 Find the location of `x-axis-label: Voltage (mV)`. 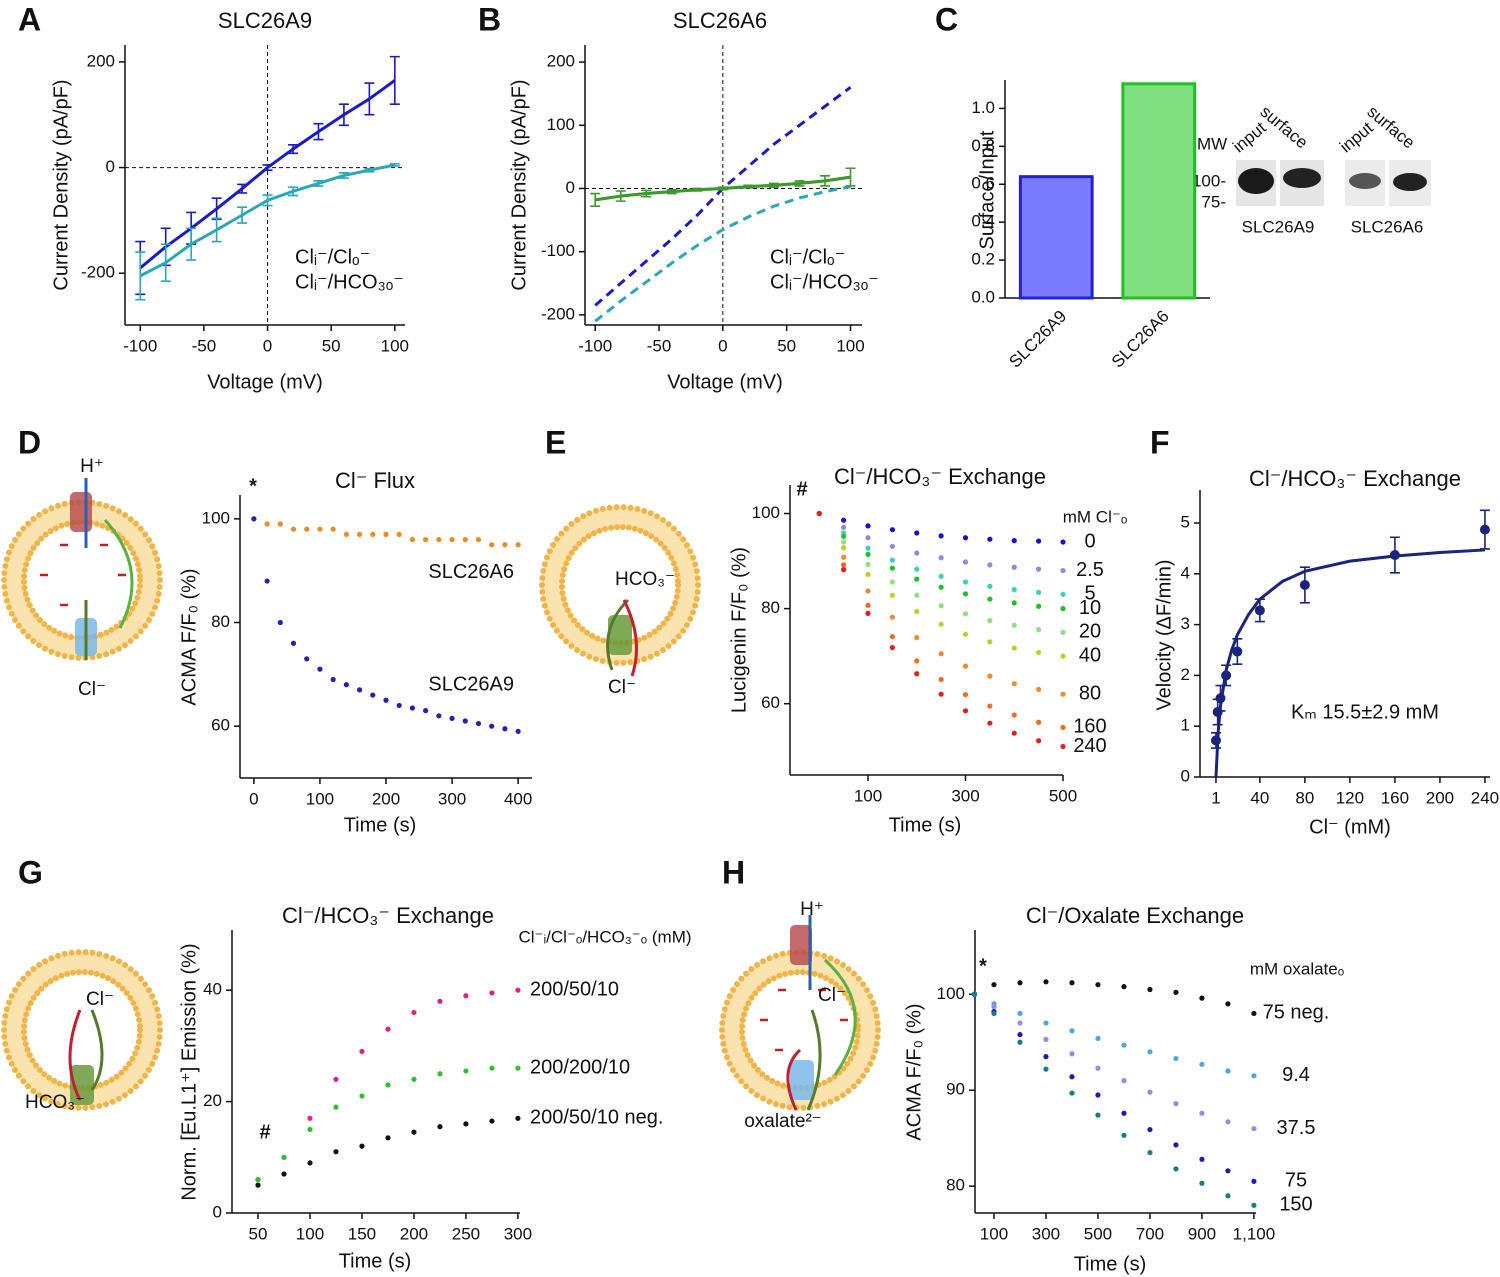

x-axis-label: Voltage (mV) is located at coordinates (265, 382).